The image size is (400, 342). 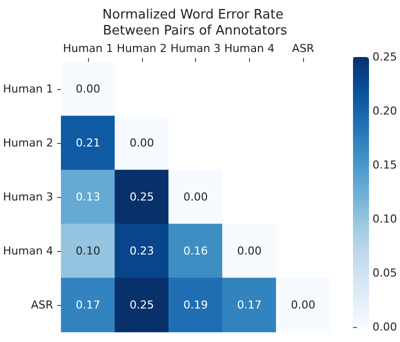 What do you see at coordinates (195, 23) in the screenshot?
I see `chart-title: Normalized Word Error Rate Between Pairs of Annotators` at bounding box center [195, 23].